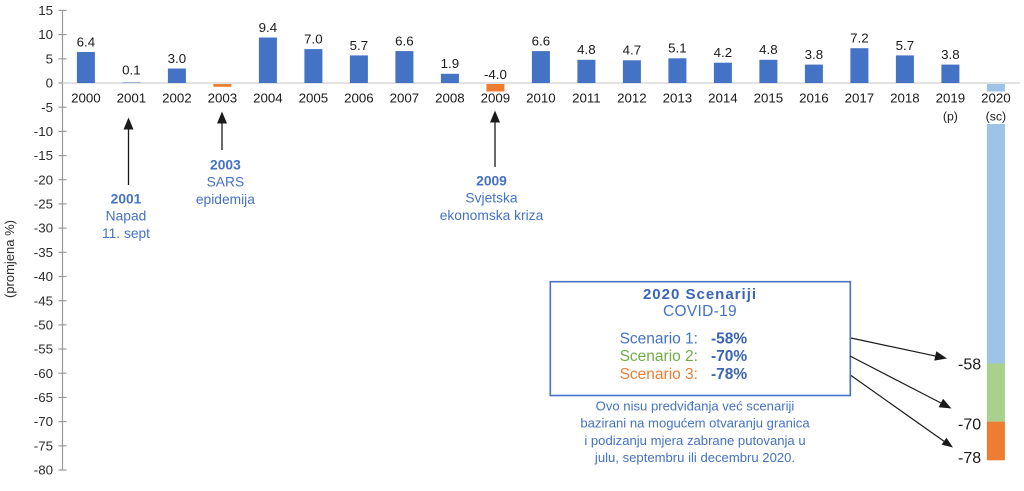 The width and height of the screenshot is (1024, 491). Describe the element at coordinates (950, 117) in the screenshot. I see `svg-text: (p)` at that location.